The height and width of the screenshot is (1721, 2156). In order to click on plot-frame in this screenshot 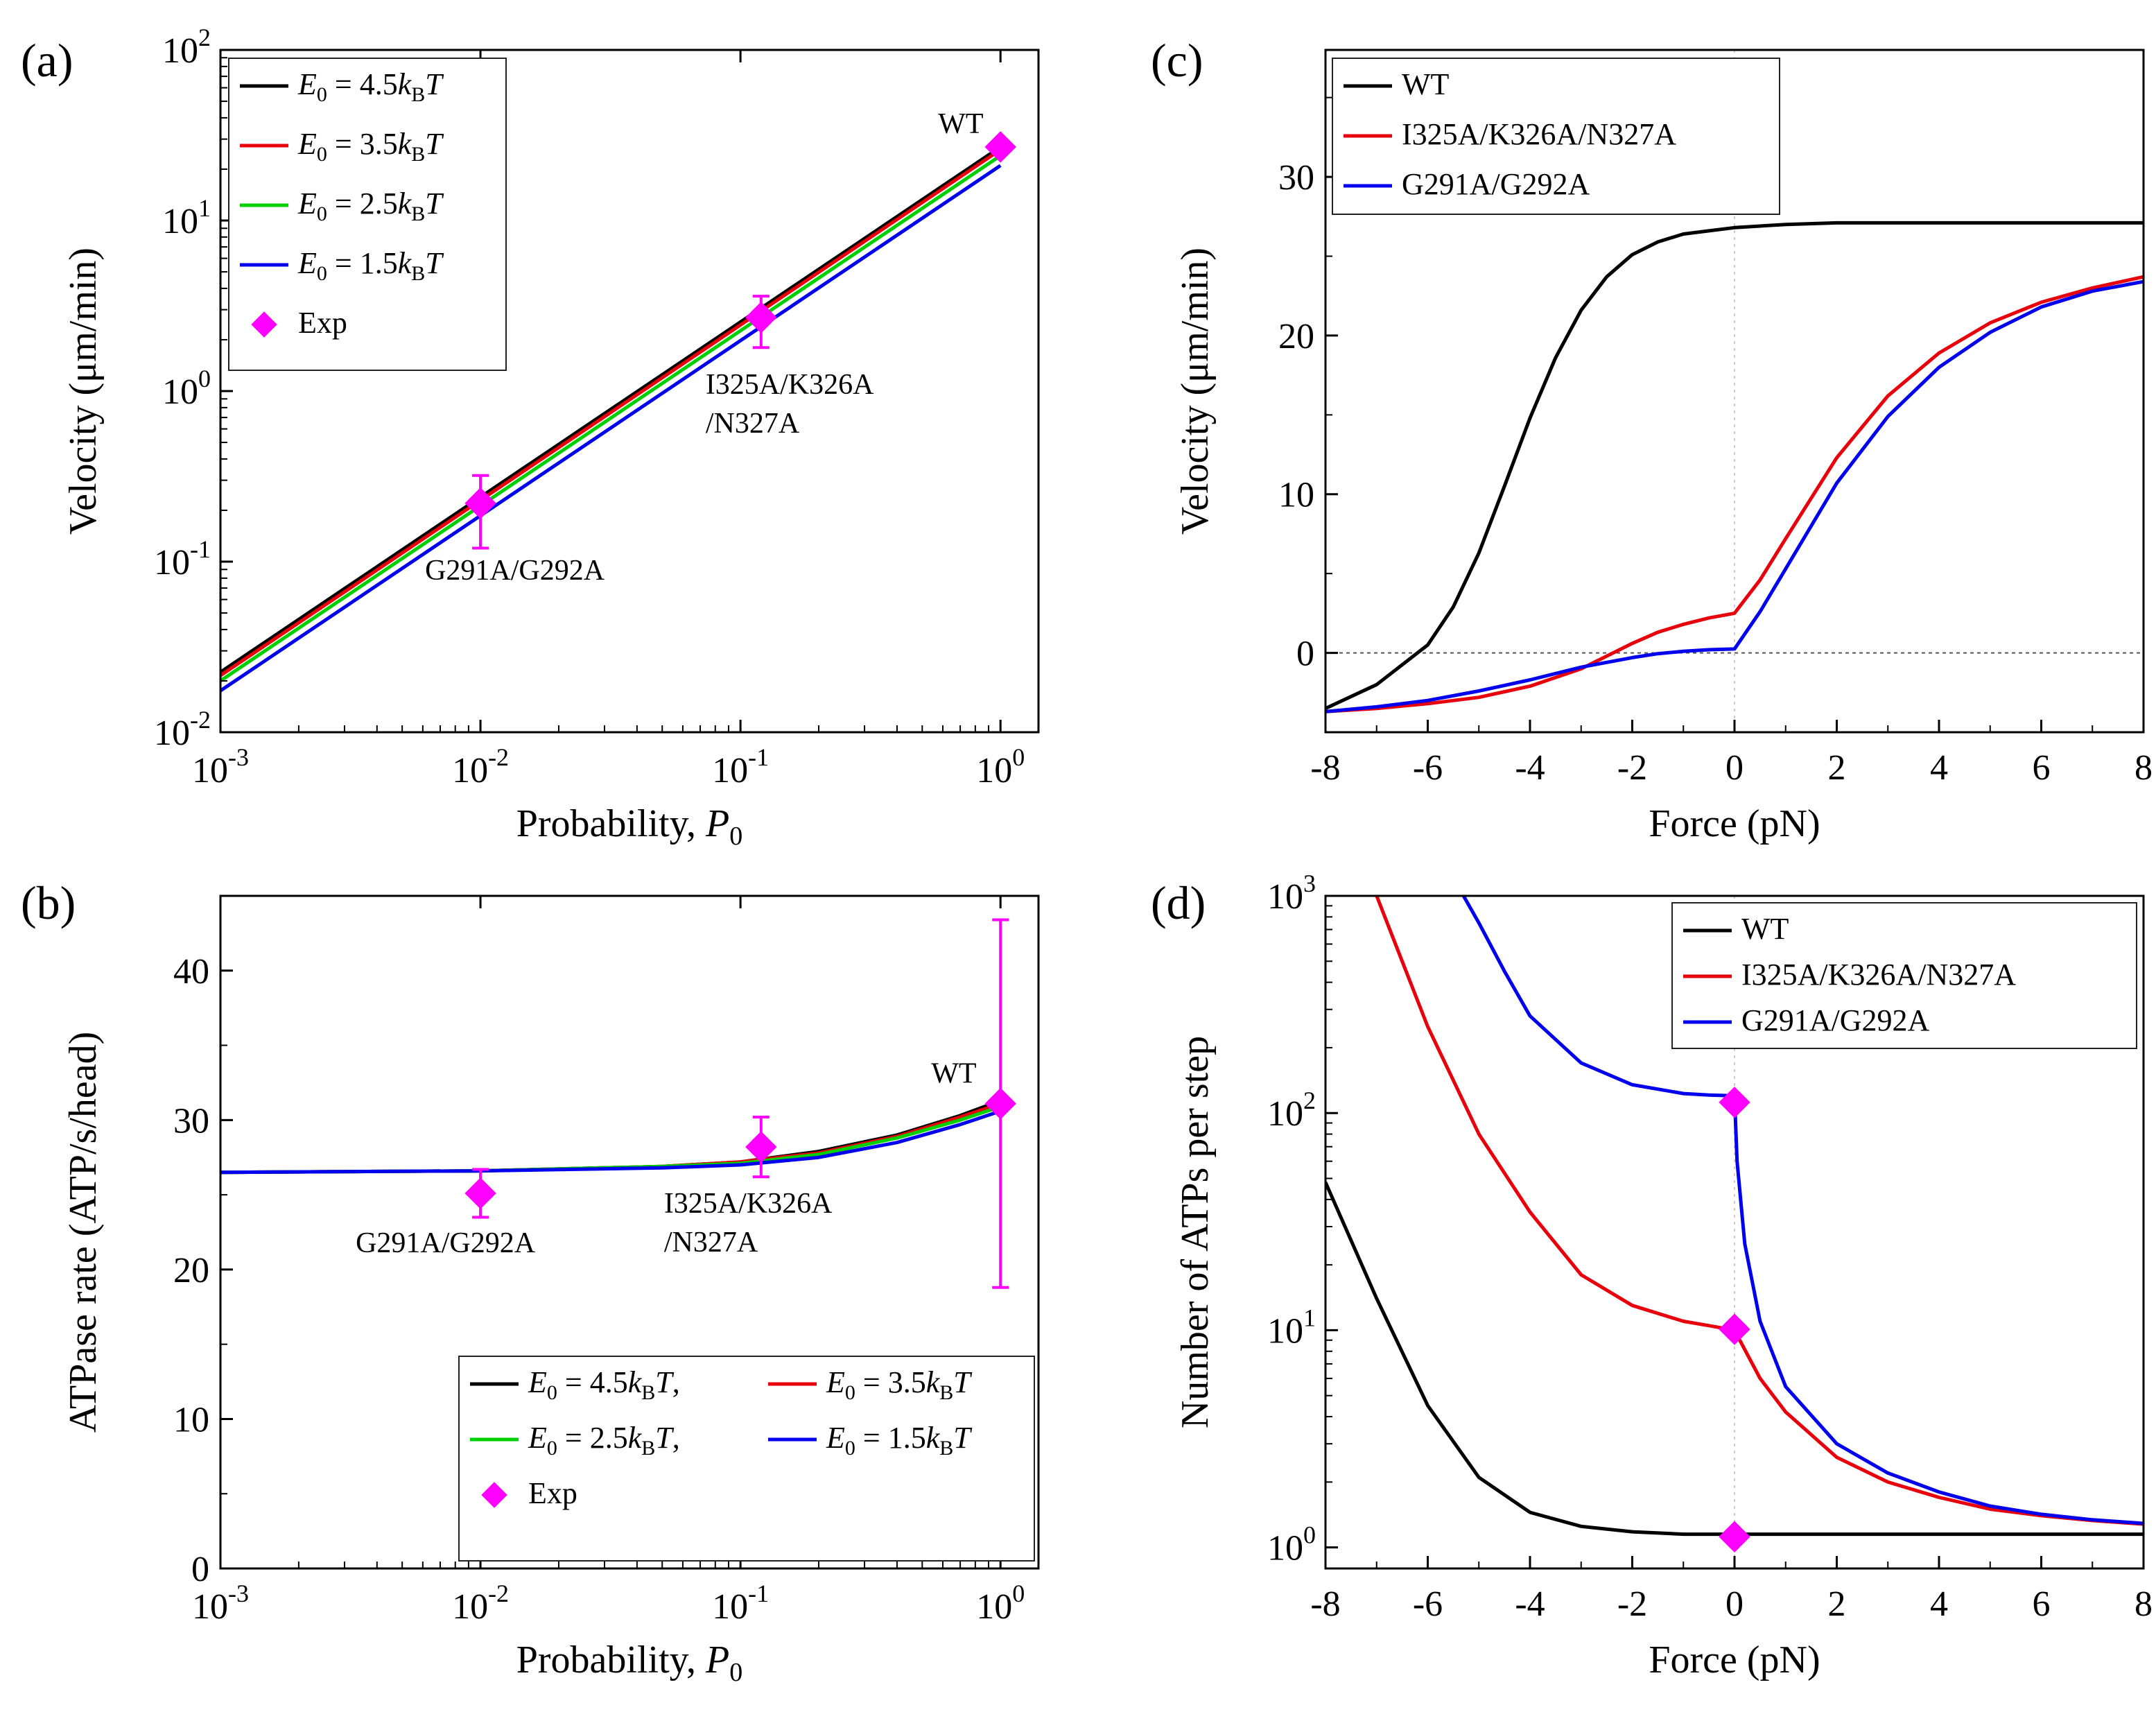, I will do `click(629, 1232)`.